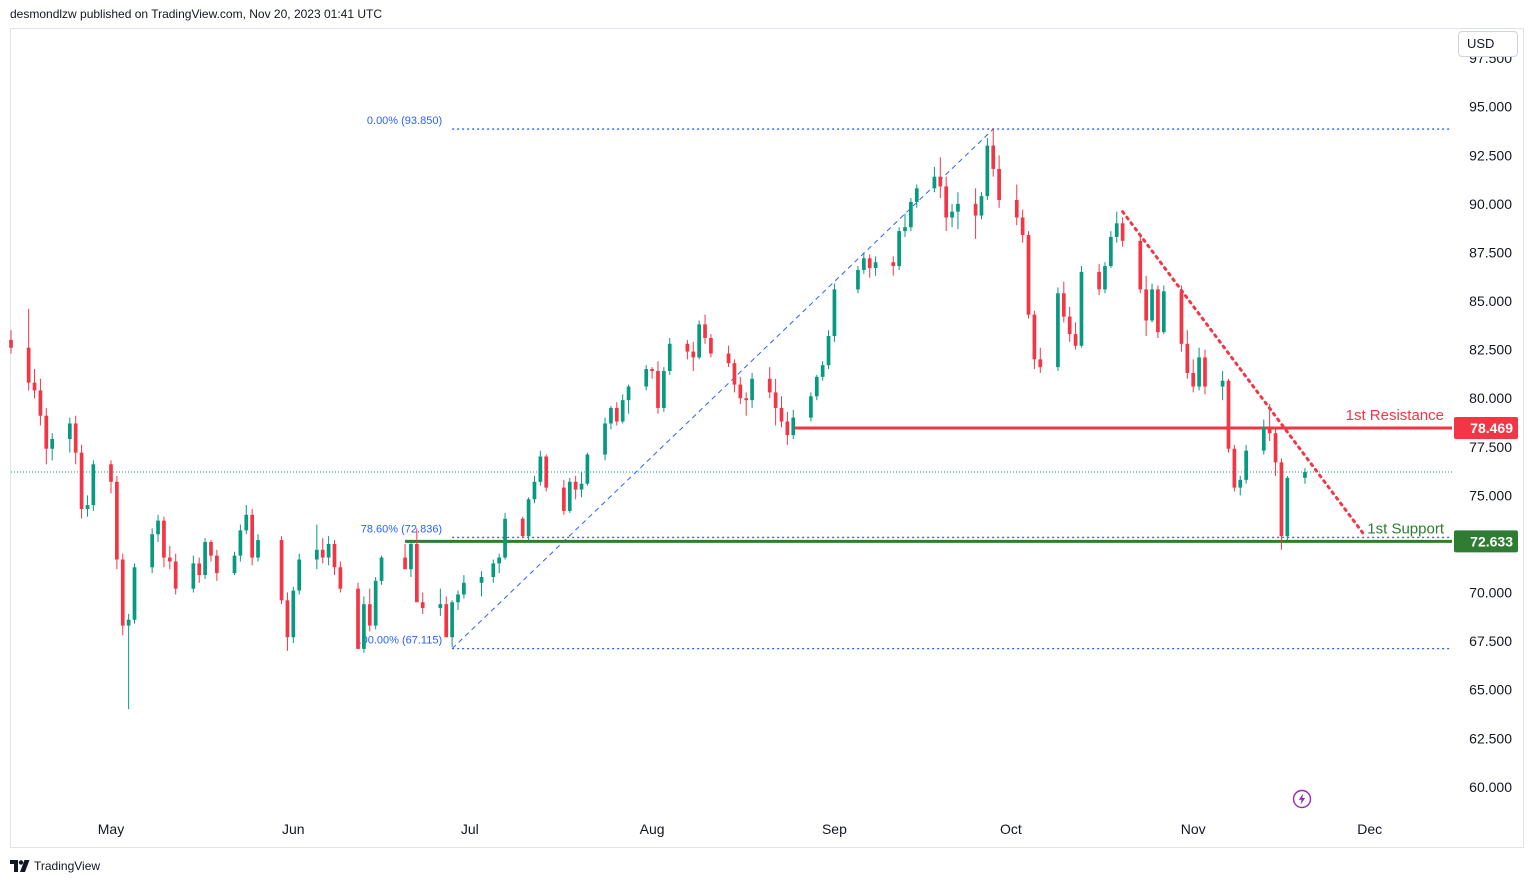  What do you see at coordinates (398, 641) in the screenshot?
I see `fib-level-label: 100.00% (67.115)` at bounding box center [398, 641].